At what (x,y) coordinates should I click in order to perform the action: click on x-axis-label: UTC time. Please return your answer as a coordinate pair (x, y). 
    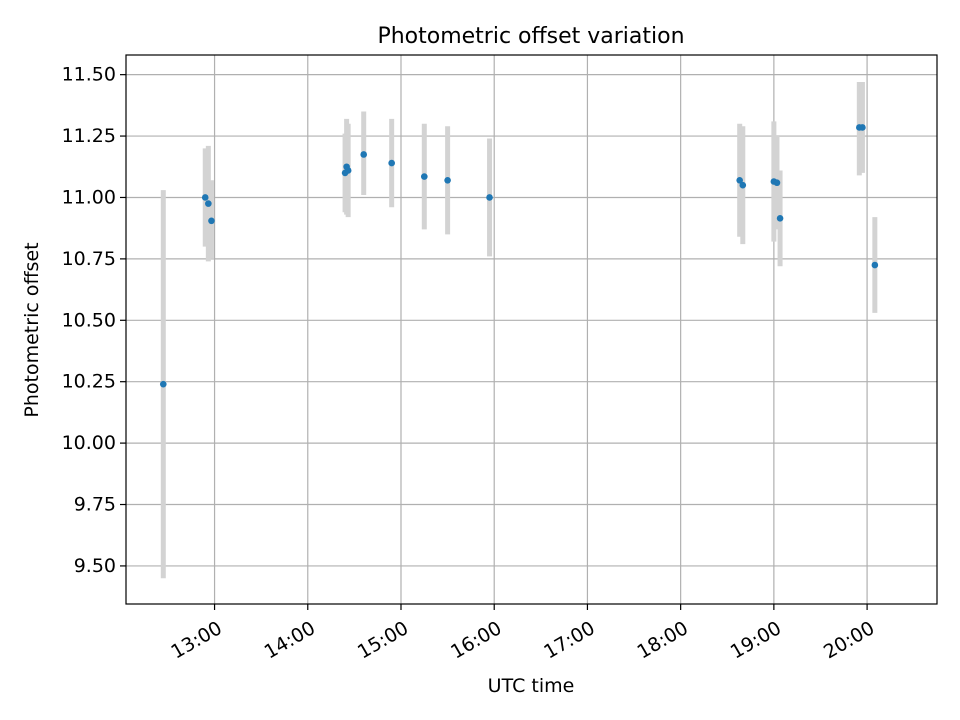
    Looking at the image, I should click on (531, 686).